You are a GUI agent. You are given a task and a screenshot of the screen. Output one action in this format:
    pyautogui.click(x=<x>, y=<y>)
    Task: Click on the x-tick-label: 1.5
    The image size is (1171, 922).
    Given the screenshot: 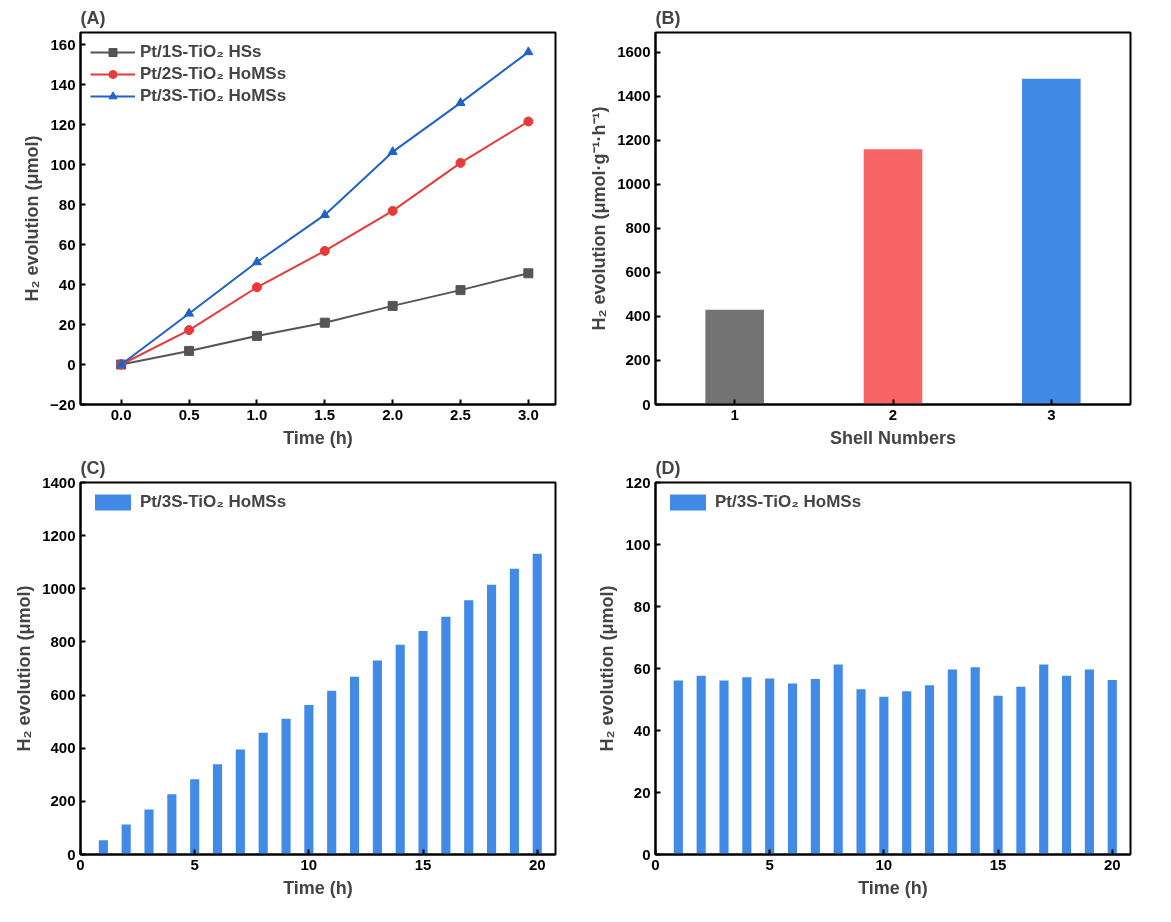 What is the action you would take?
    pyautogui.click(x=325, y=414)
    